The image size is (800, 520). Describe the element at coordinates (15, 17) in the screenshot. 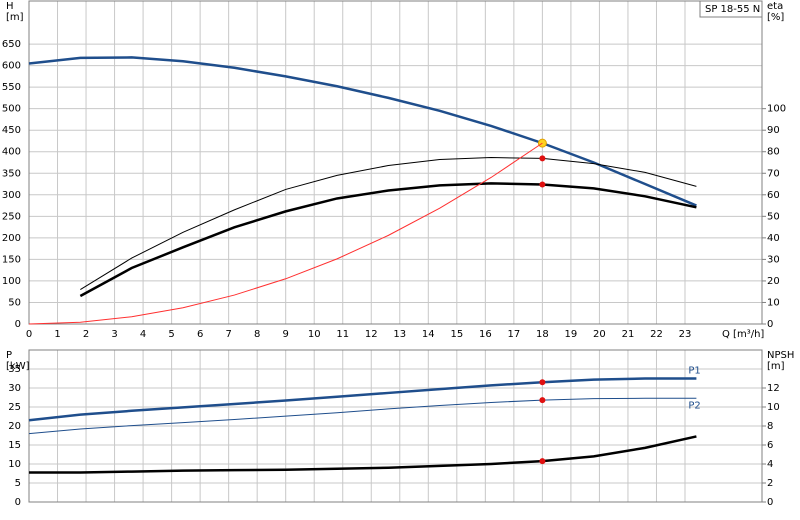

I see `y-axis-unit: [m]` at that location.